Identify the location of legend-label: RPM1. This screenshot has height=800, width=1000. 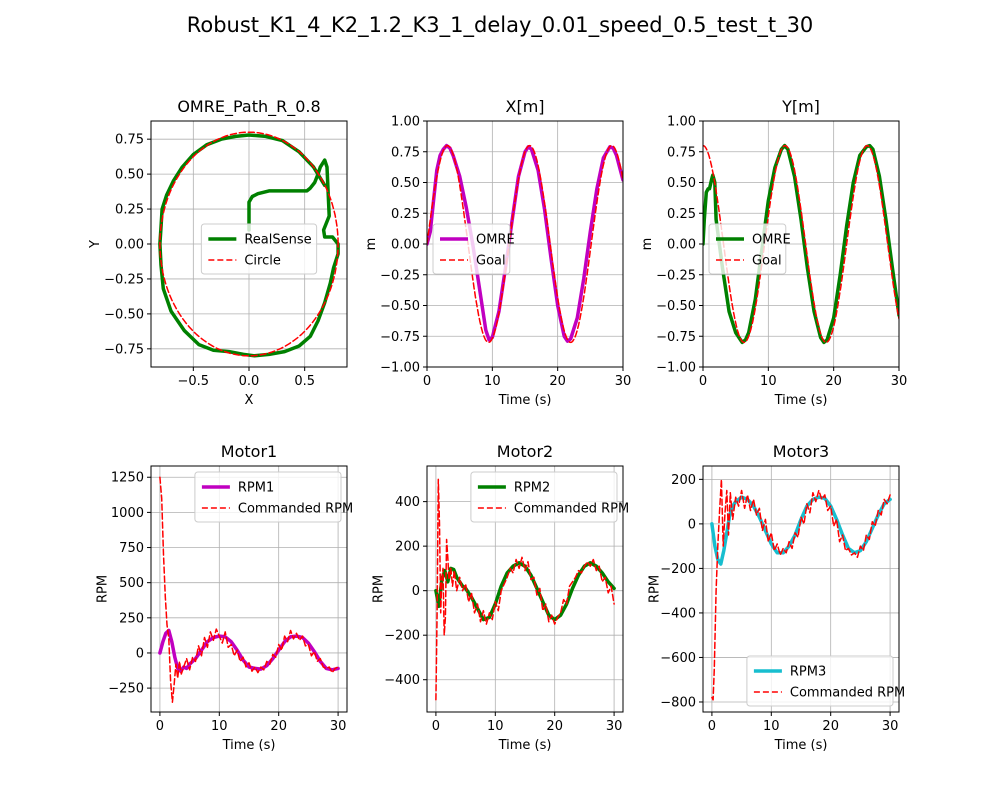
(256, 488).